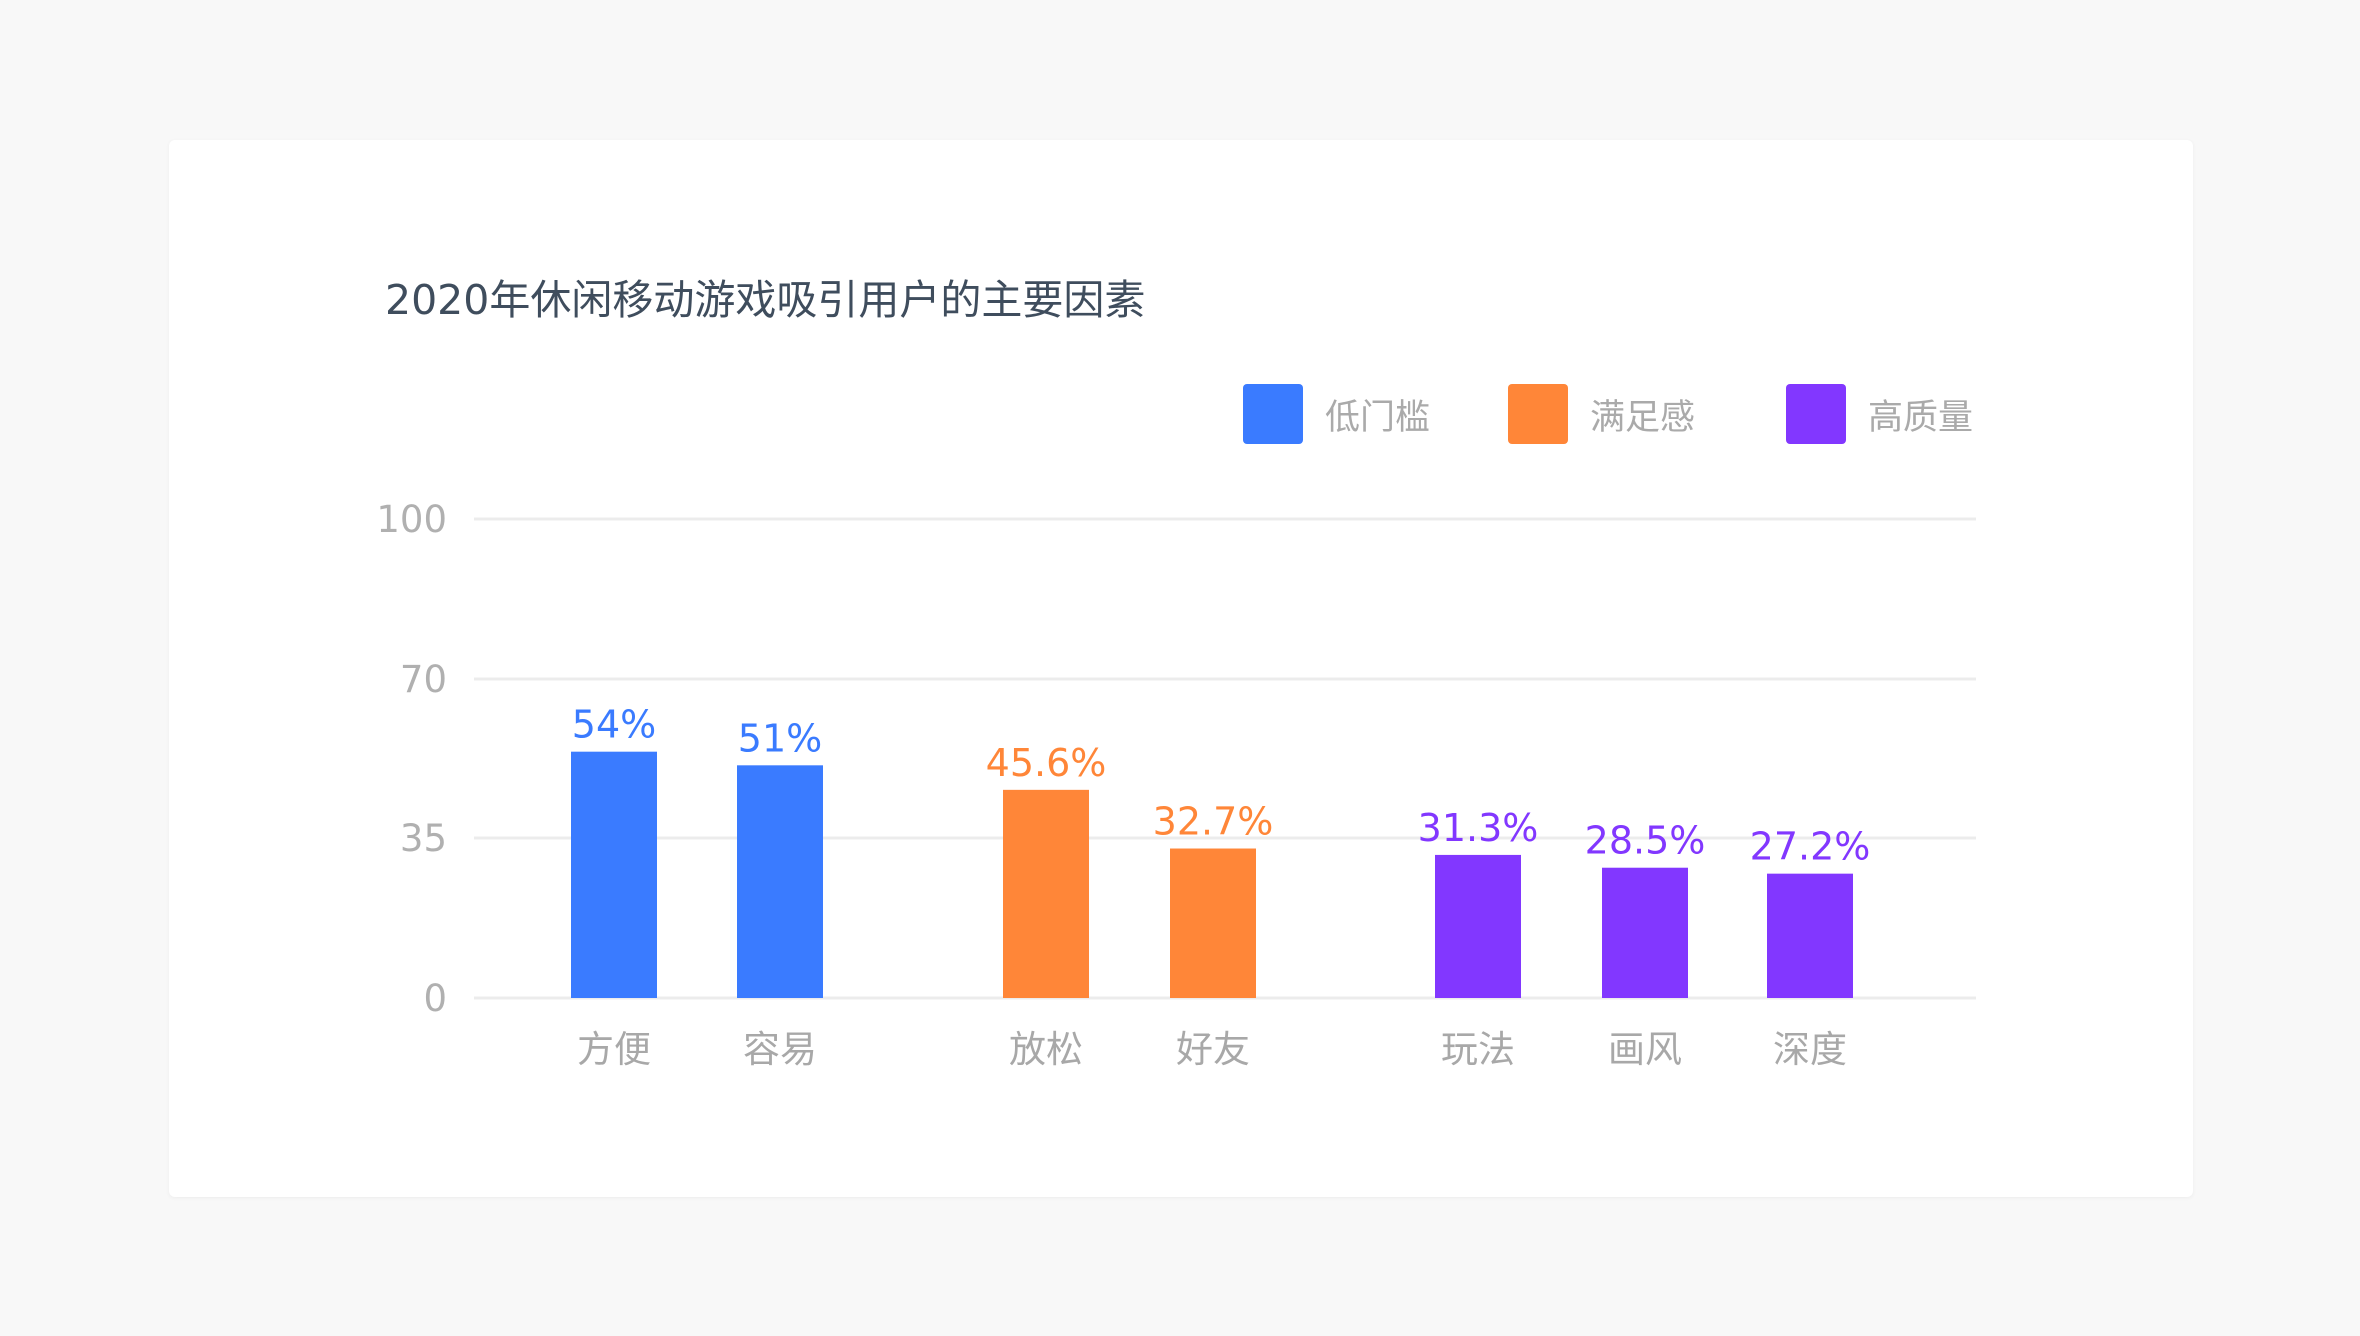 The width and height of the screenshot is (2360, 1336). I want to click on bar-画风, so click(1645, 932).